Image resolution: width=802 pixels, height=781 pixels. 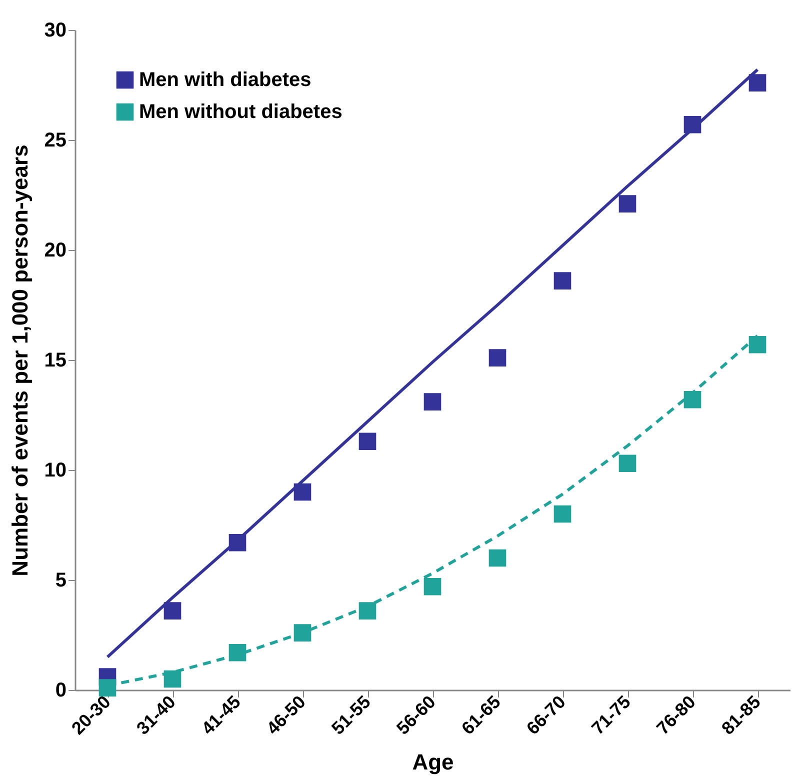 What do you see at coordinates (60, 581) in the screenshot?
I see `y-tick-label: 5` at bounding box center [60, 581].